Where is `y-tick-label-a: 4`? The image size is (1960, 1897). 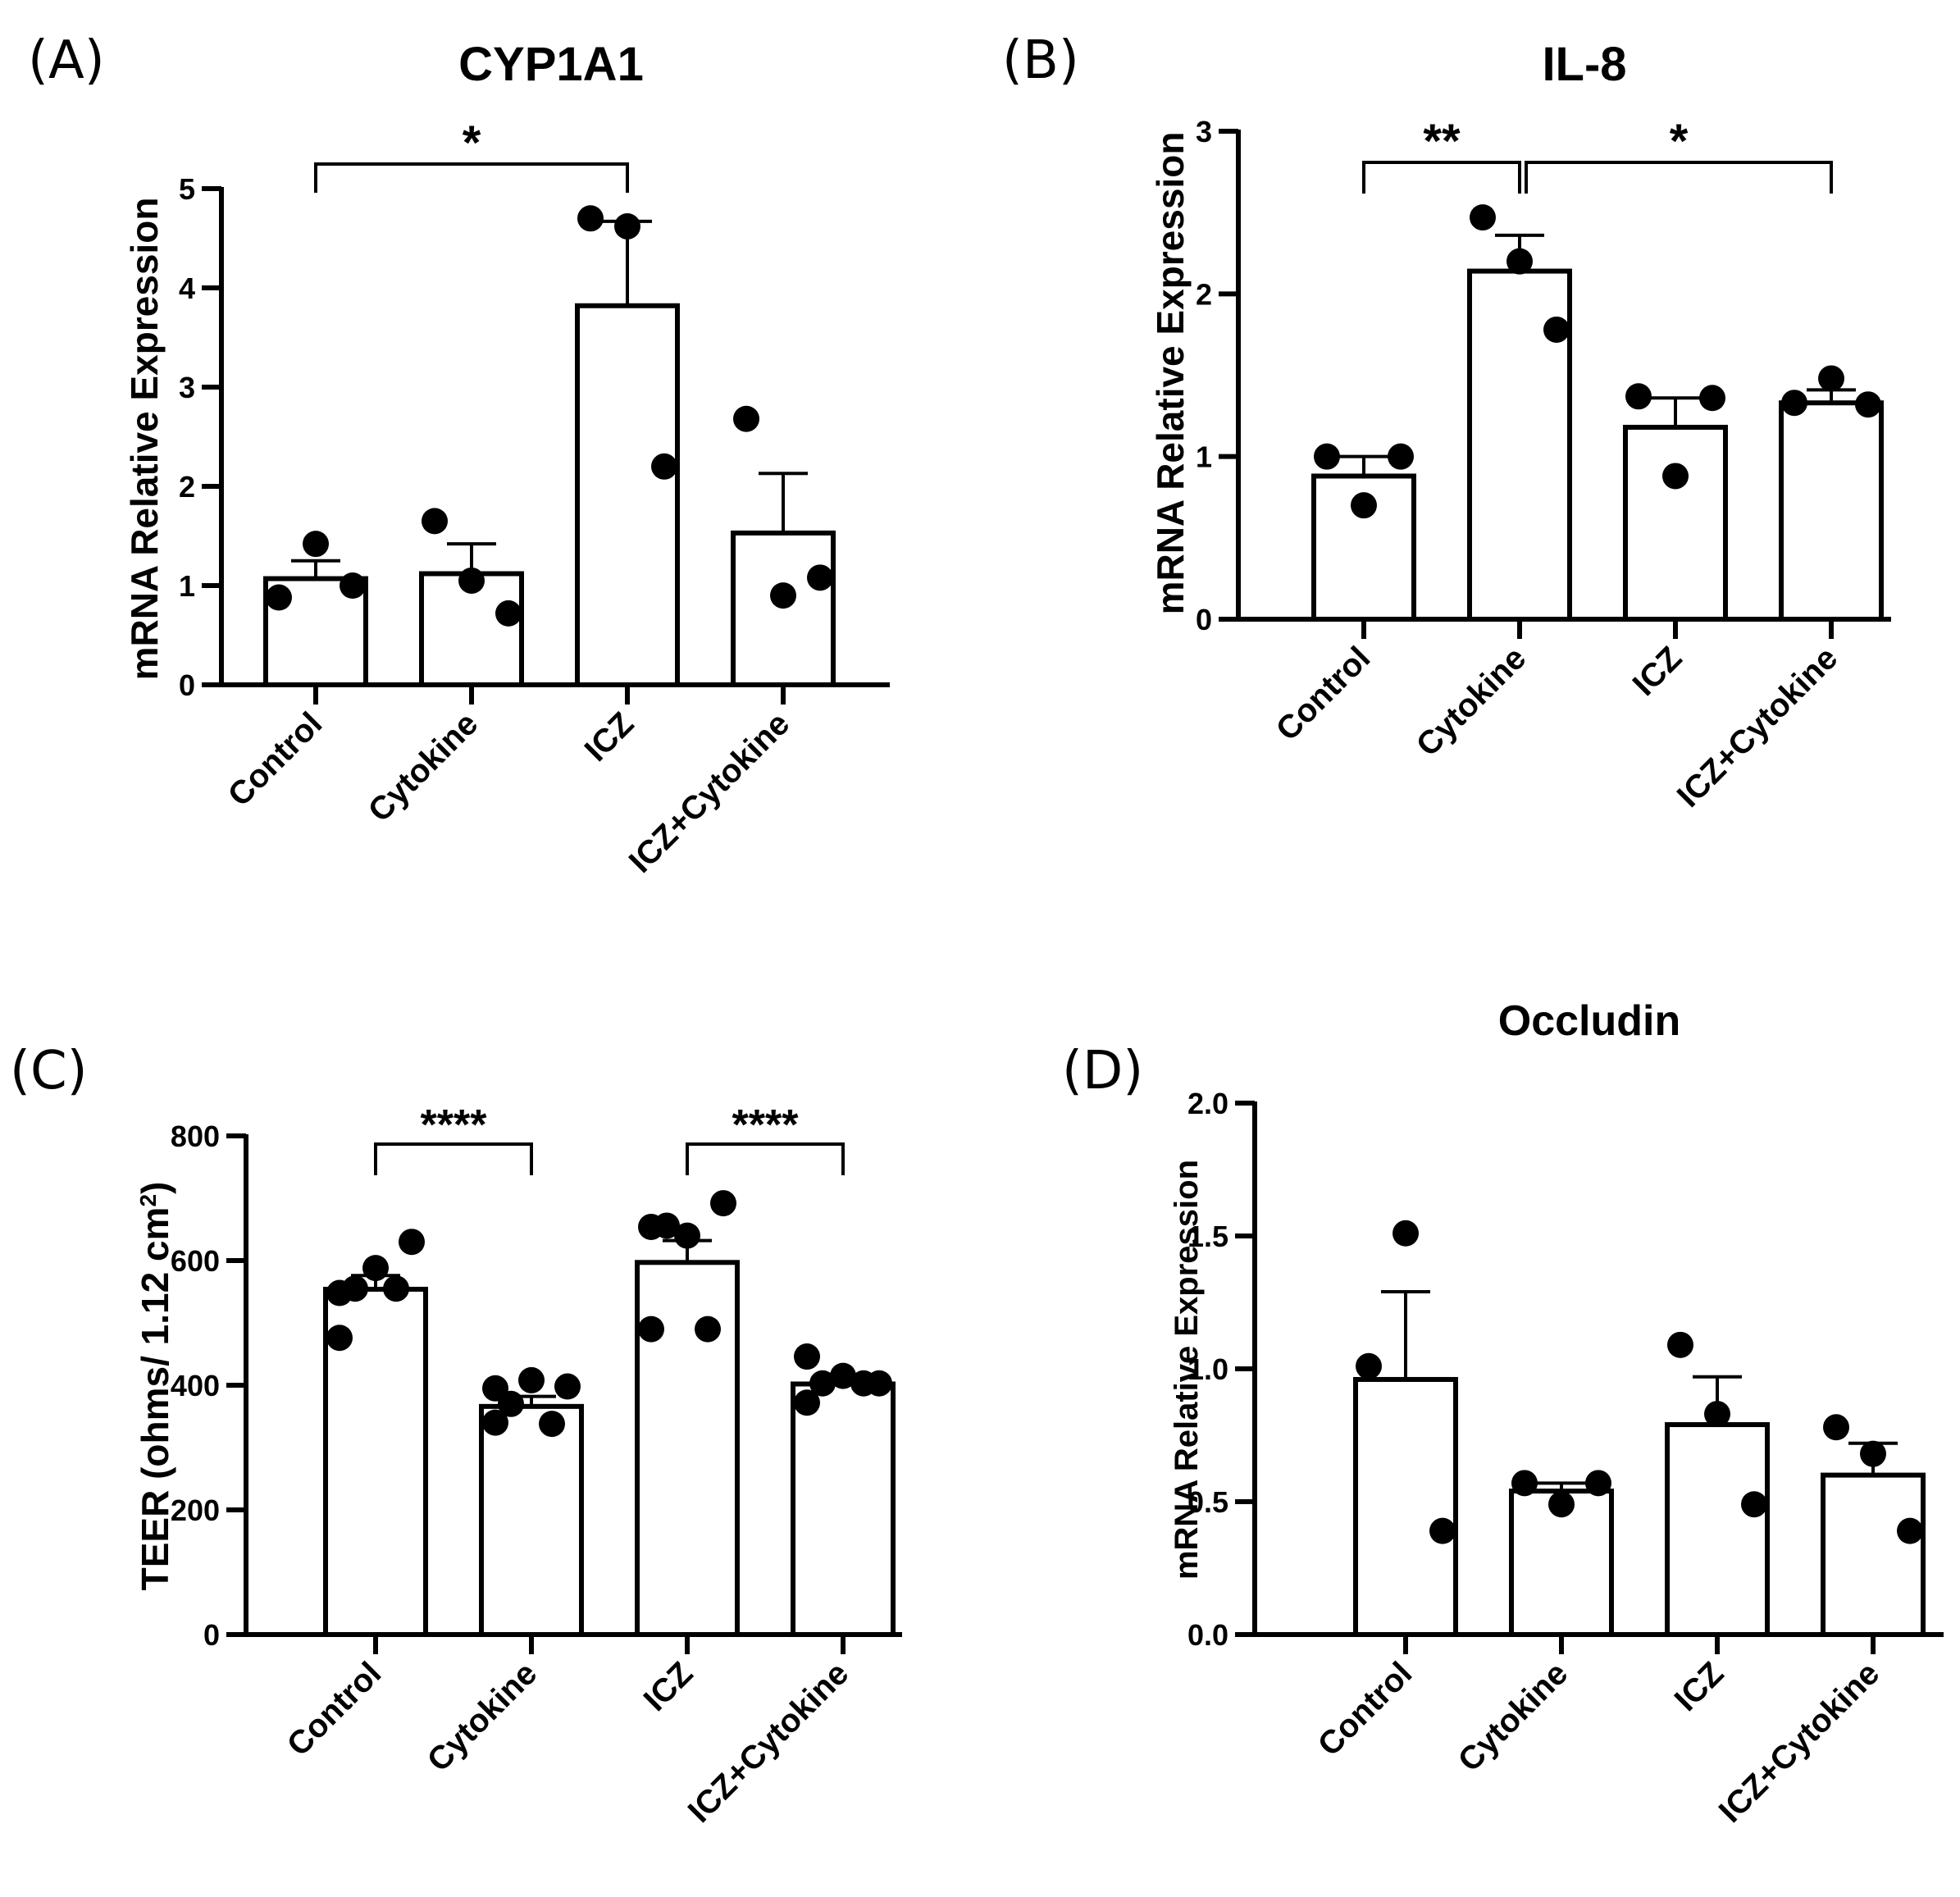 y-tick-label-a: 4 is located at coordinates (187, 288).